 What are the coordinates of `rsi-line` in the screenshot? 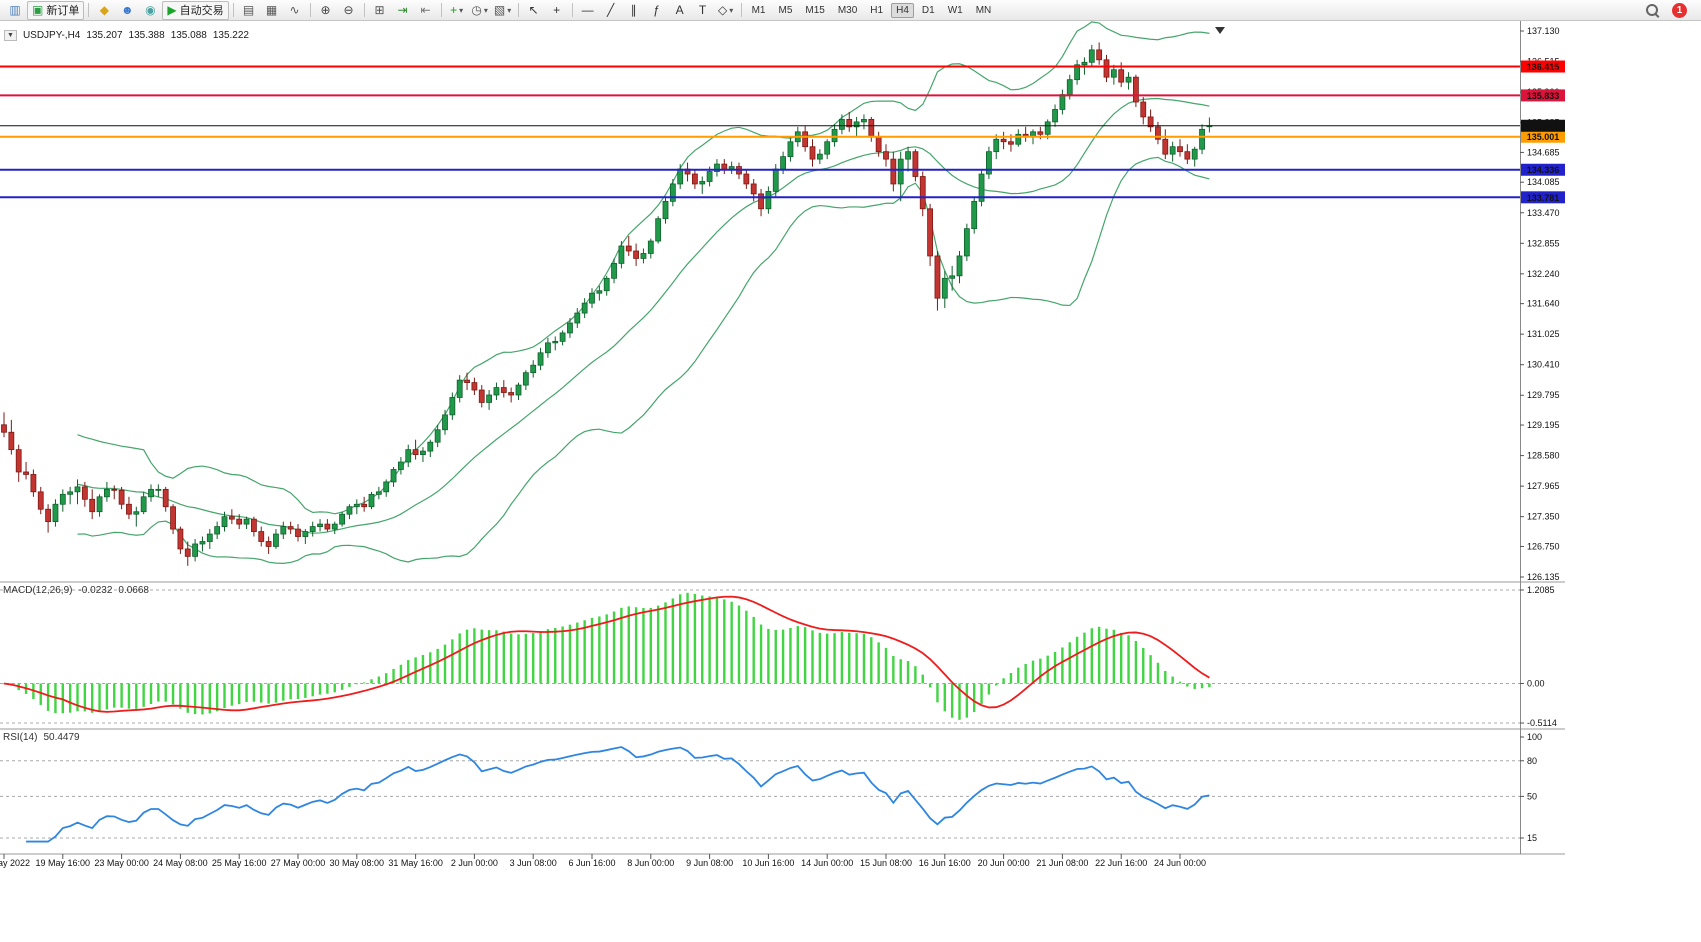 It's located at (618, 794).